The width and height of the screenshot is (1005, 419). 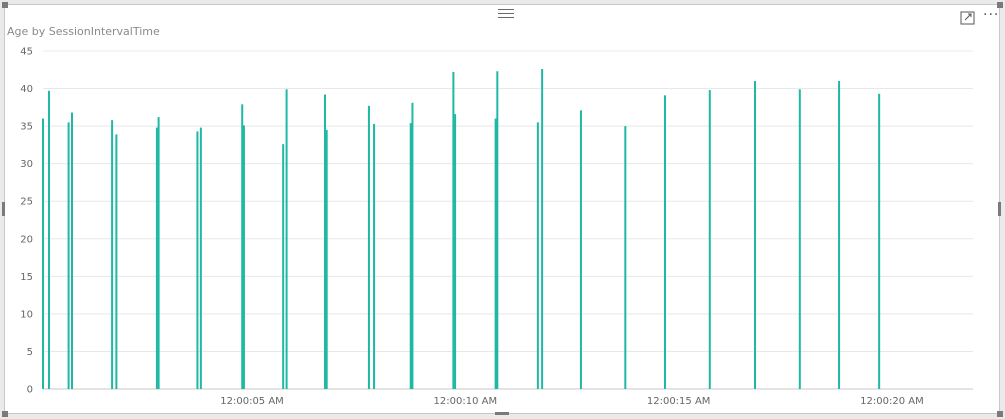 What do you see at coordinates (30, 352) in the screenshot?
I see `y-tick-label: 5` at bounding box center [30, 352].